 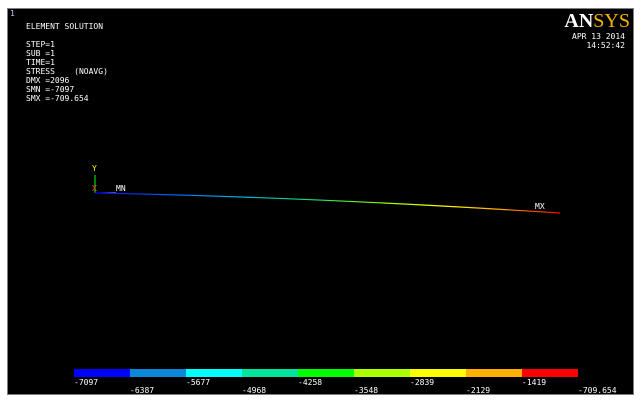 I want to click on deflected-beam, so click(x=327, y=203).